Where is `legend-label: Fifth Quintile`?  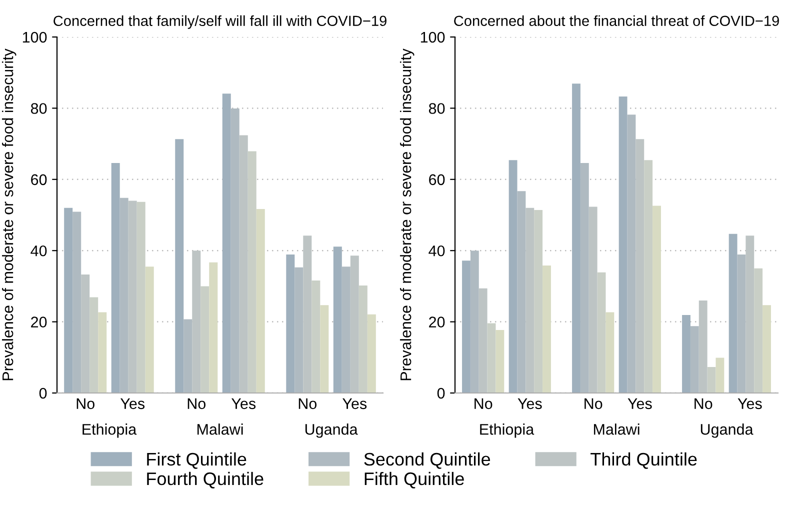 legend-label: Fifth Quintile is located at coordinates (414, 480).